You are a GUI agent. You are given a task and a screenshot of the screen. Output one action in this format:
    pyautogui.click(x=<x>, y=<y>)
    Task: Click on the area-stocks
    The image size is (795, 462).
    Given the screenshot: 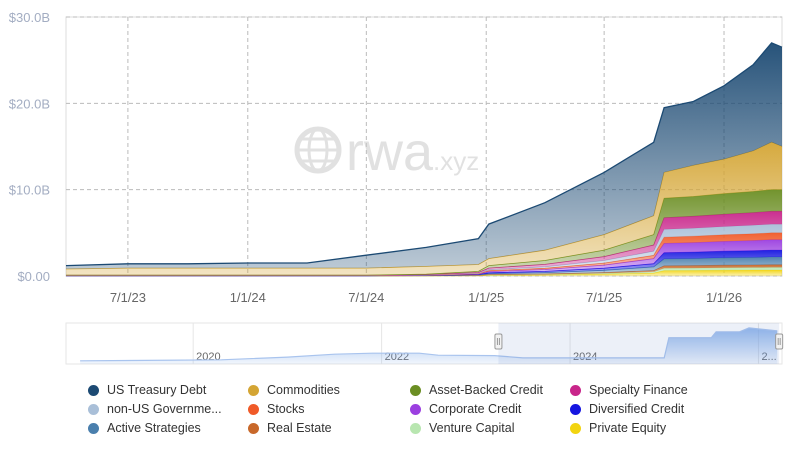 What is the action you would take?
    pyautogui.click(x=424, y=254)
    